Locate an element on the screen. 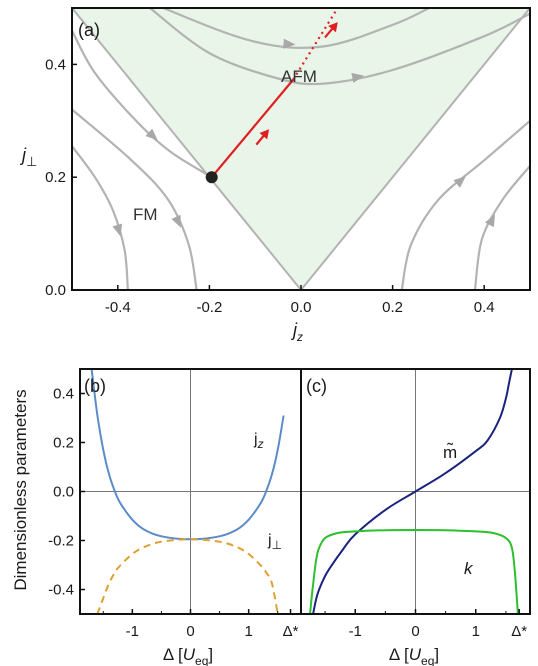  x-tick-label-a: 0.0 is located at coordinates (301, 307).